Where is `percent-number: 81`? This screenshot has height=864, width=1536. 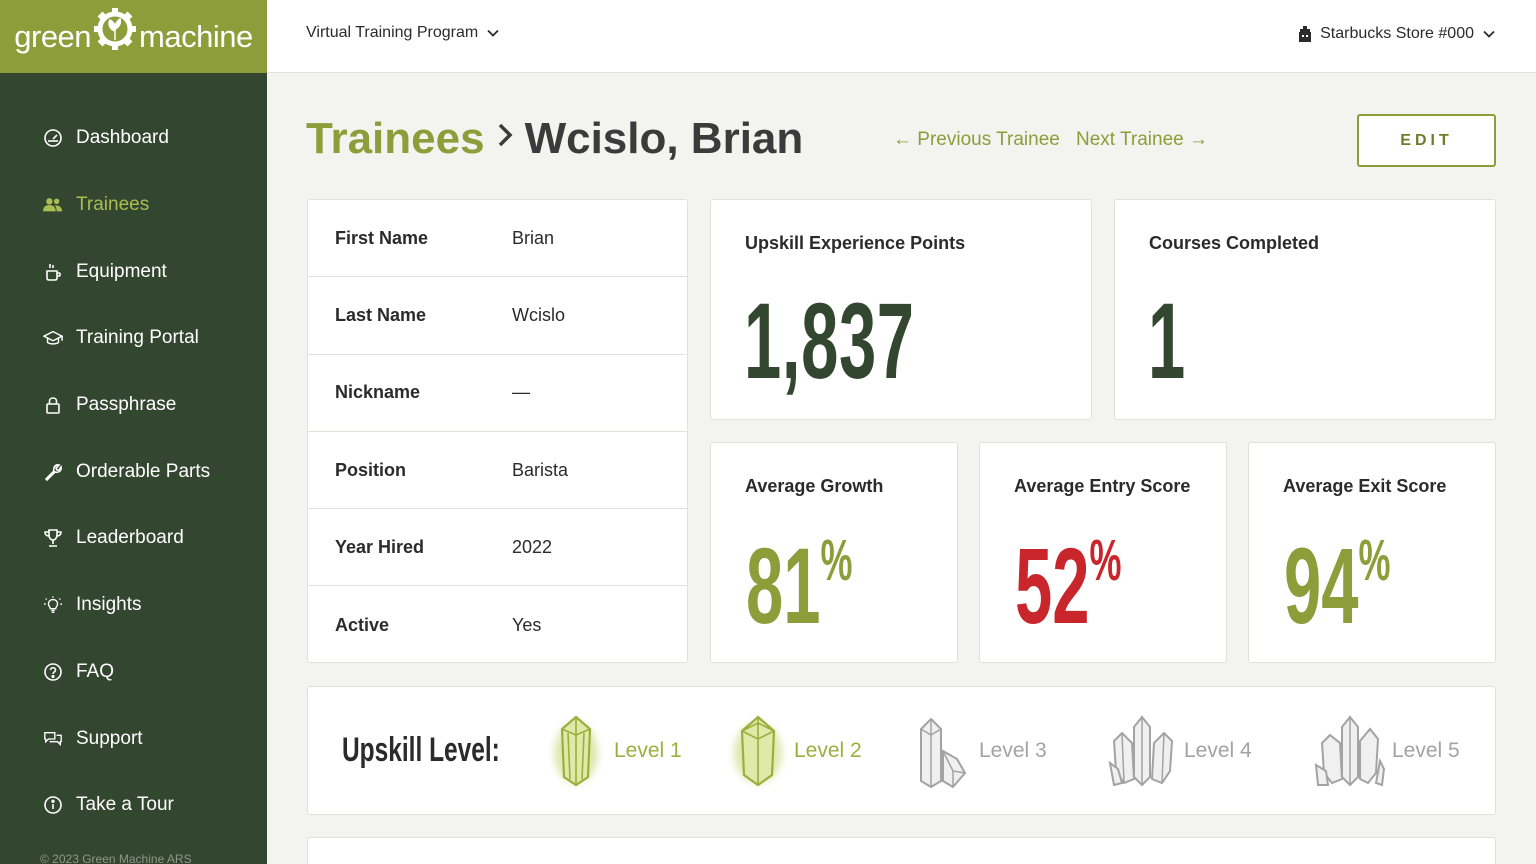 percent-number: 81 is located at coordinates (783, 585).